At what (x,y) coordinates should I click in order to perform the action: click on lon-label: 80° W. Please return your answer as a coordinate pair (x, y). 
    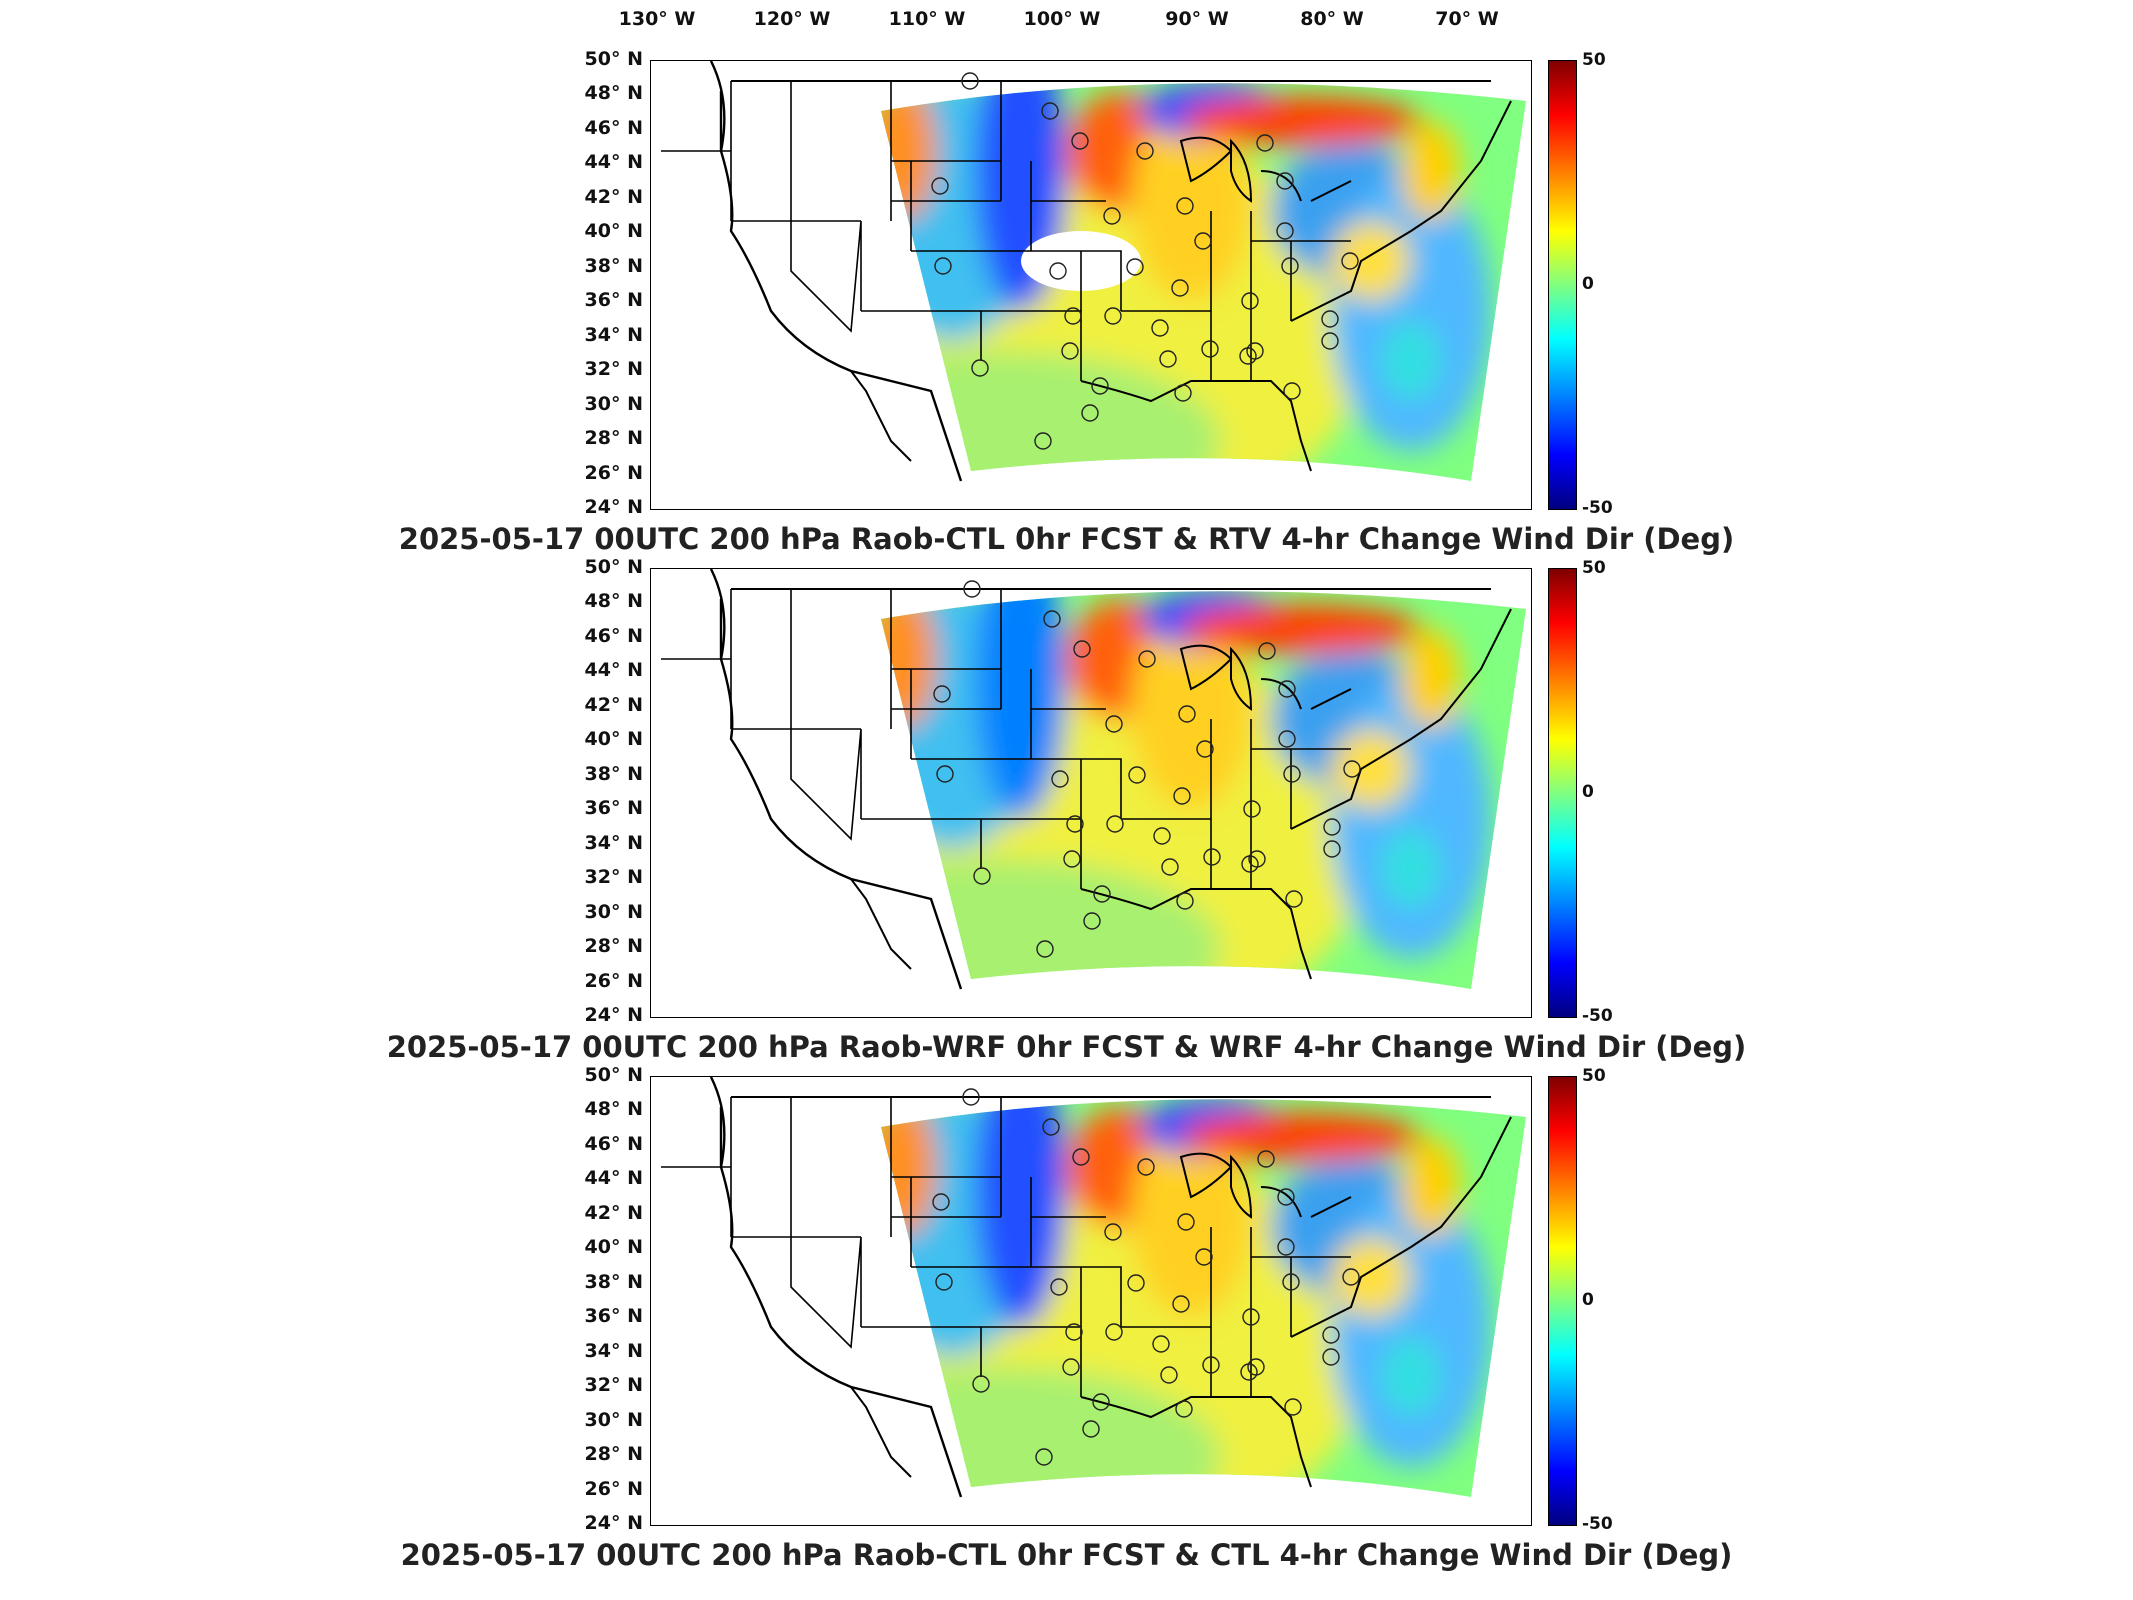
    Looking at the image, I should click on (1332, 19).